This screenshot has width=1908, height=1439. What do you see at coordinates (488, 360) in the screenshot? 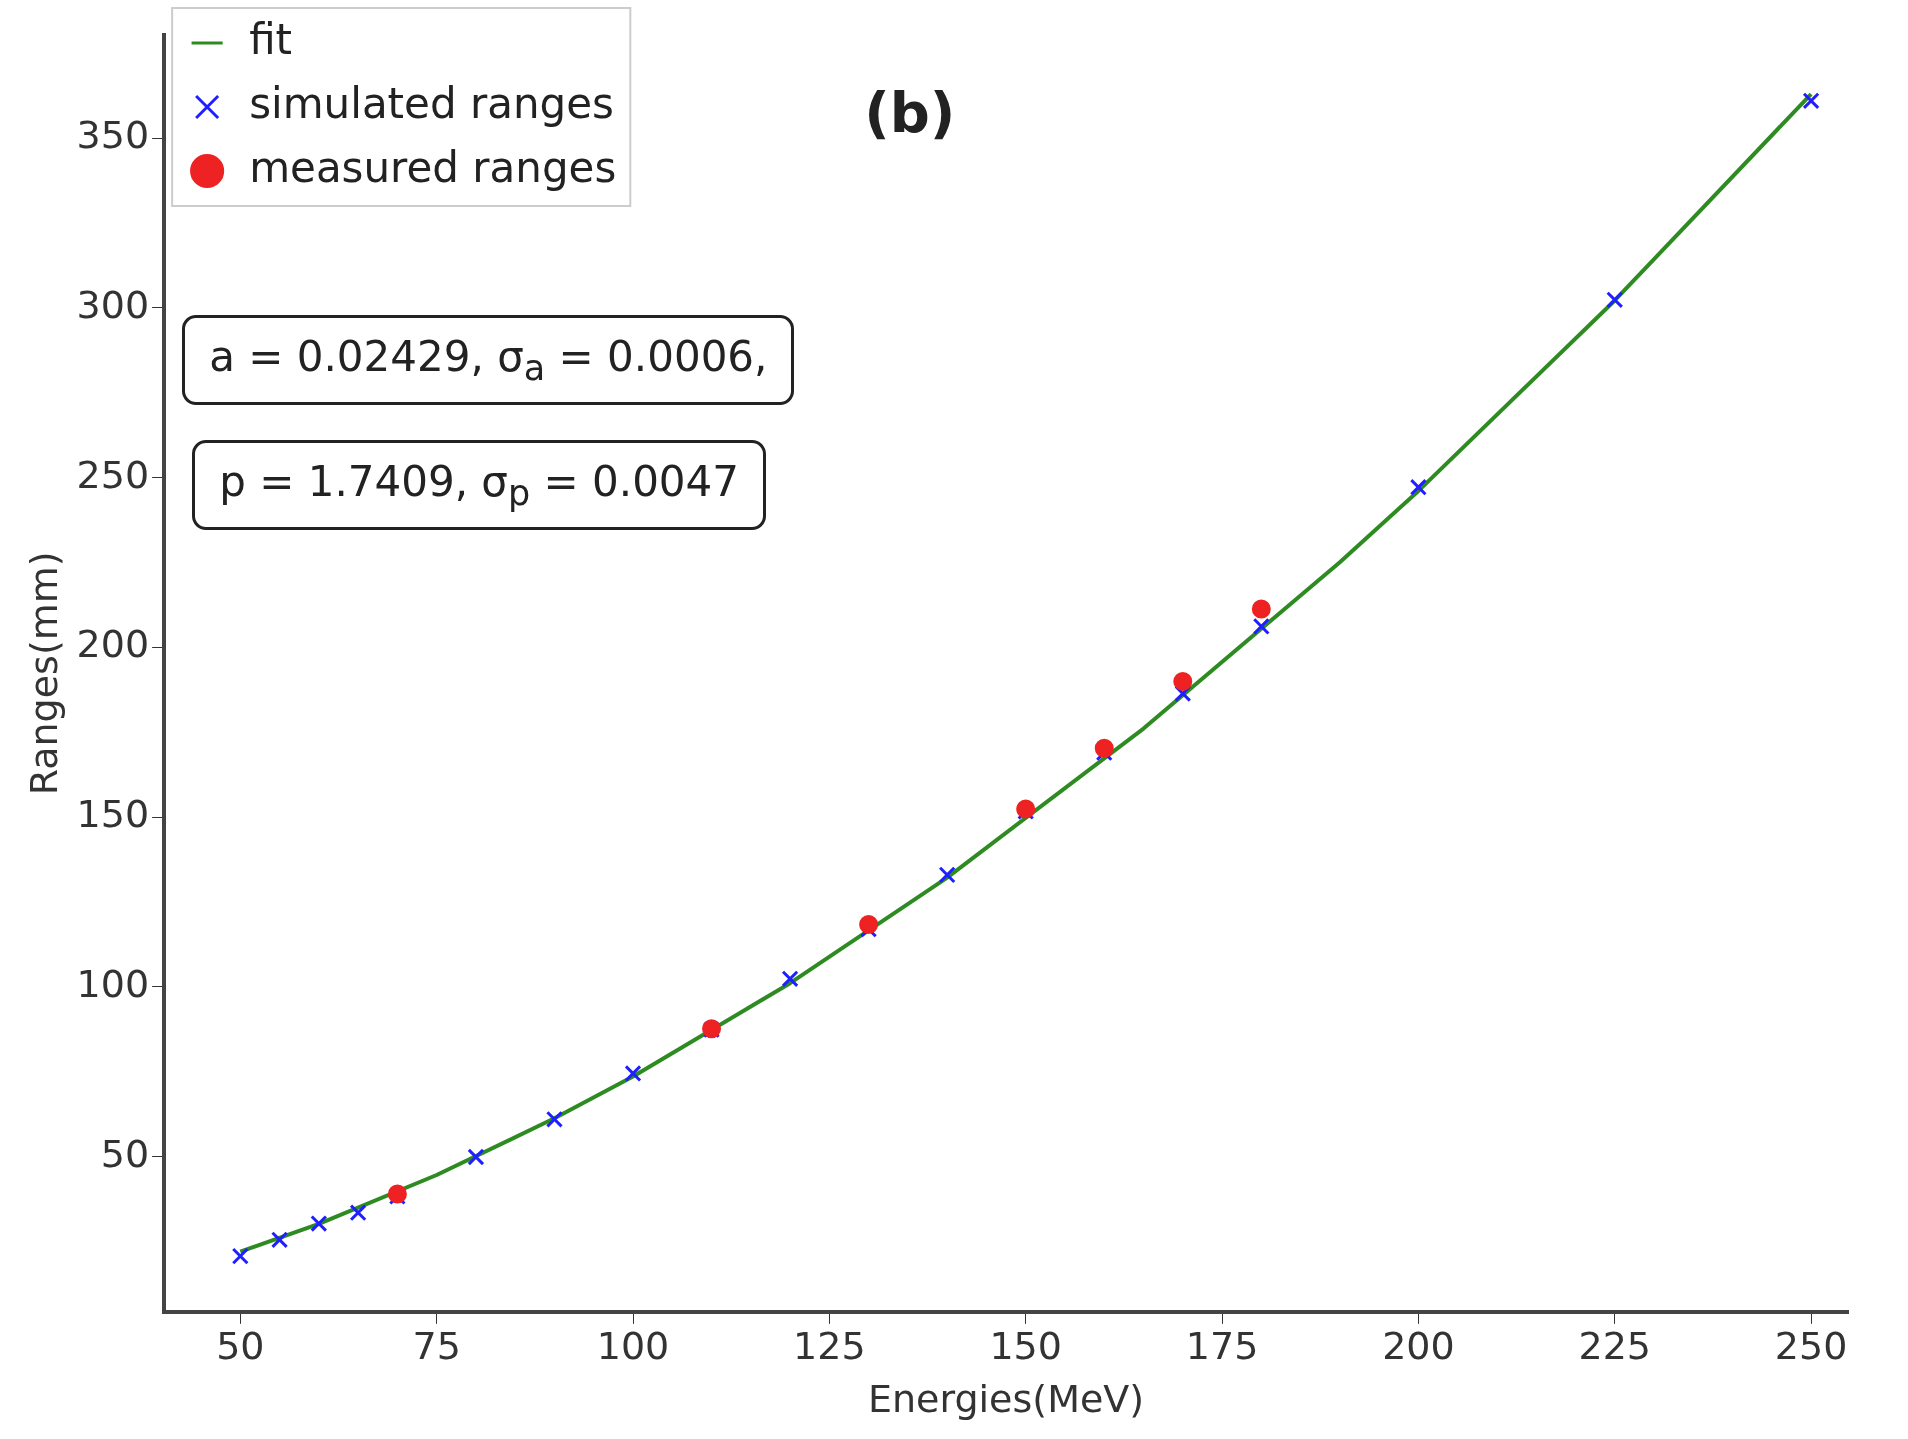
I see `annotation: a = 0.02429, σ$_{a}$ = 0.0006,` at bounding box center [488, 360].